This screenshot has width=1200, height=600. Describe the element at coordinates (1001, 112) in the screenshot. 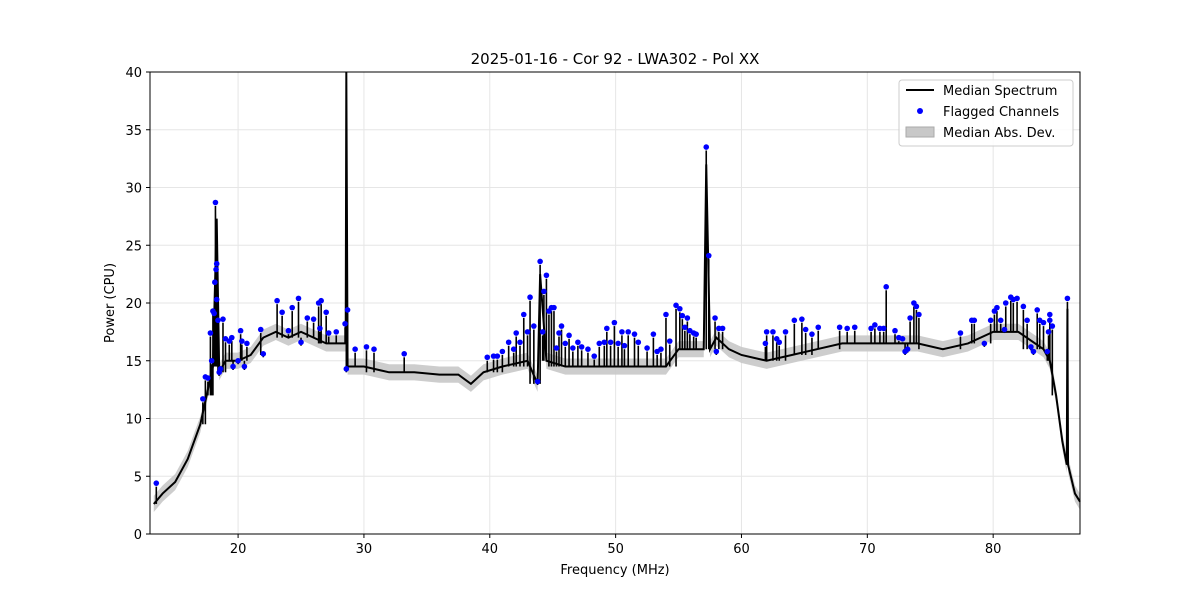

I see `legend-flagged: Flagged Channels` at that location.